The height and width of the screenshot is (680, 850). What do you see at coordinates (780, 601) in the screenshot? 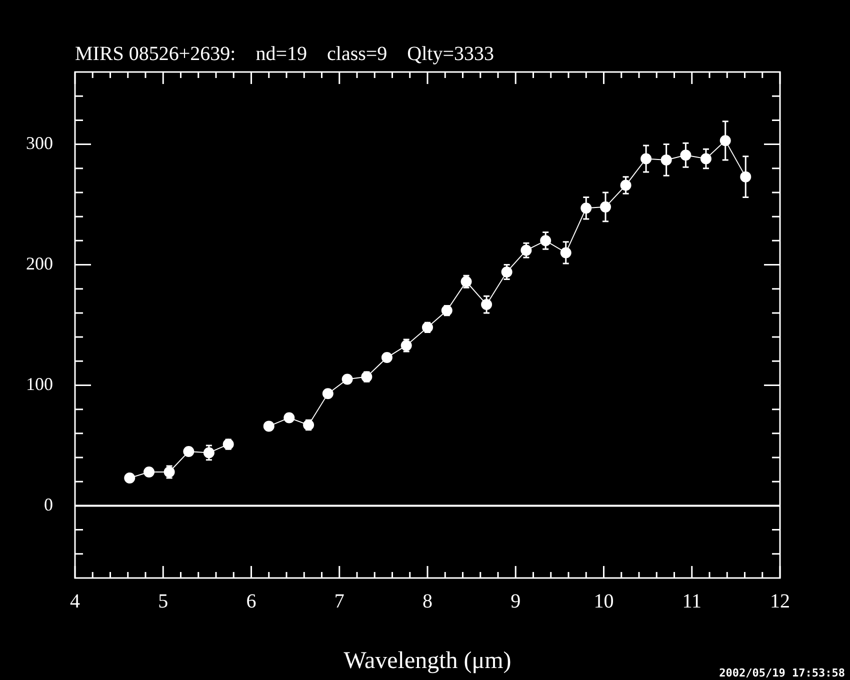
I see `x-tick-label: 12` at bounding box center [780, 601].